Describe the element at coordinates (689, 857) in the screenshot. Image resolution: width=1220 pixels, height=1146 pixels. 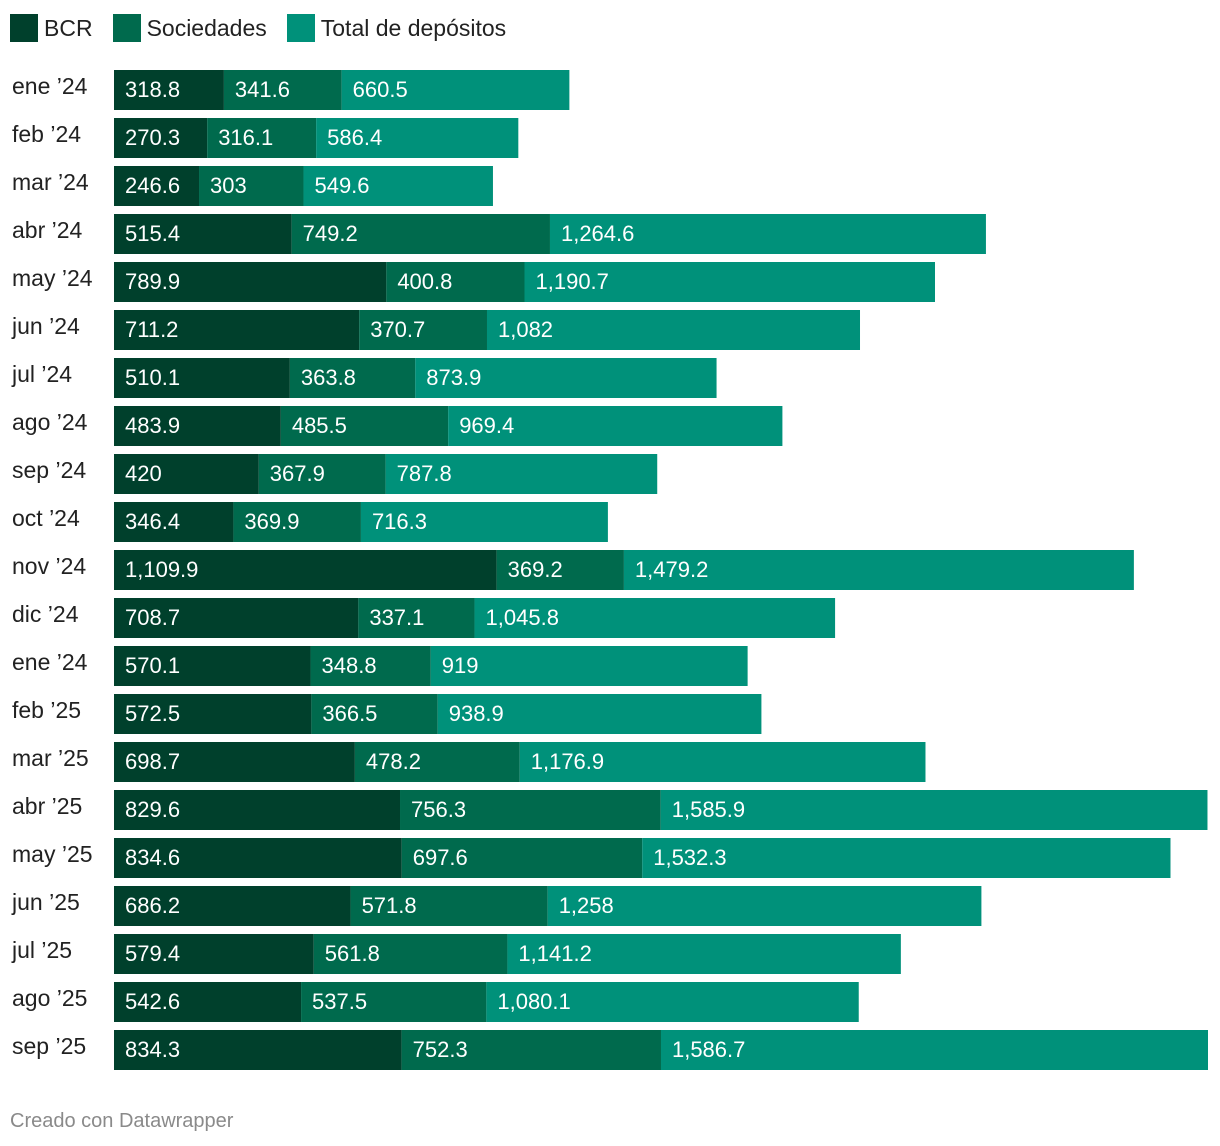
I see `data-label-total-de-depositos: 1,532.3` at that location.